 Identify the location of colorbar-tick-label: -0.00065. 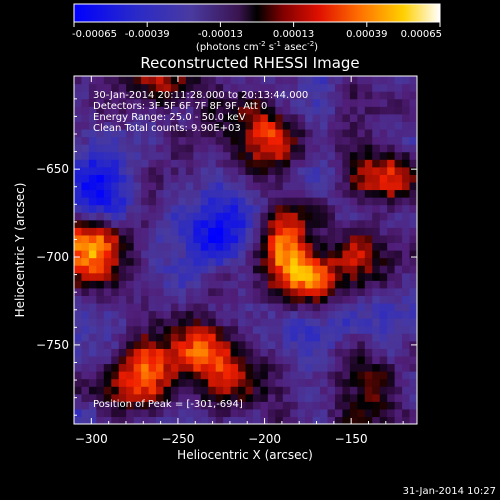
(94, 34).